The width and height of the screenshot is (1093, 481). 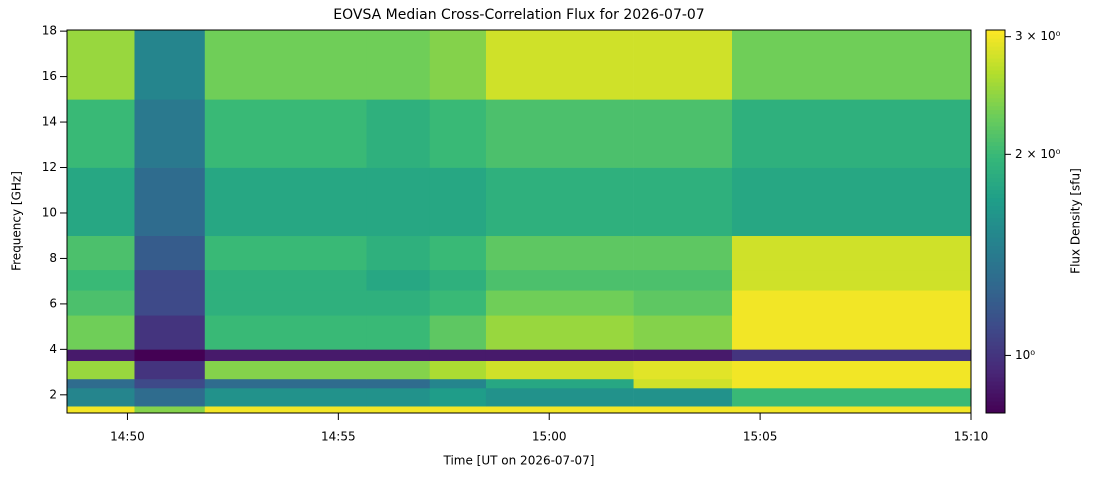 What do you see at coordinates (1076, 221) in the screenshot?
I see `colorbar-label: Flux Density [sfu]` at bounding box center [1076, 221].